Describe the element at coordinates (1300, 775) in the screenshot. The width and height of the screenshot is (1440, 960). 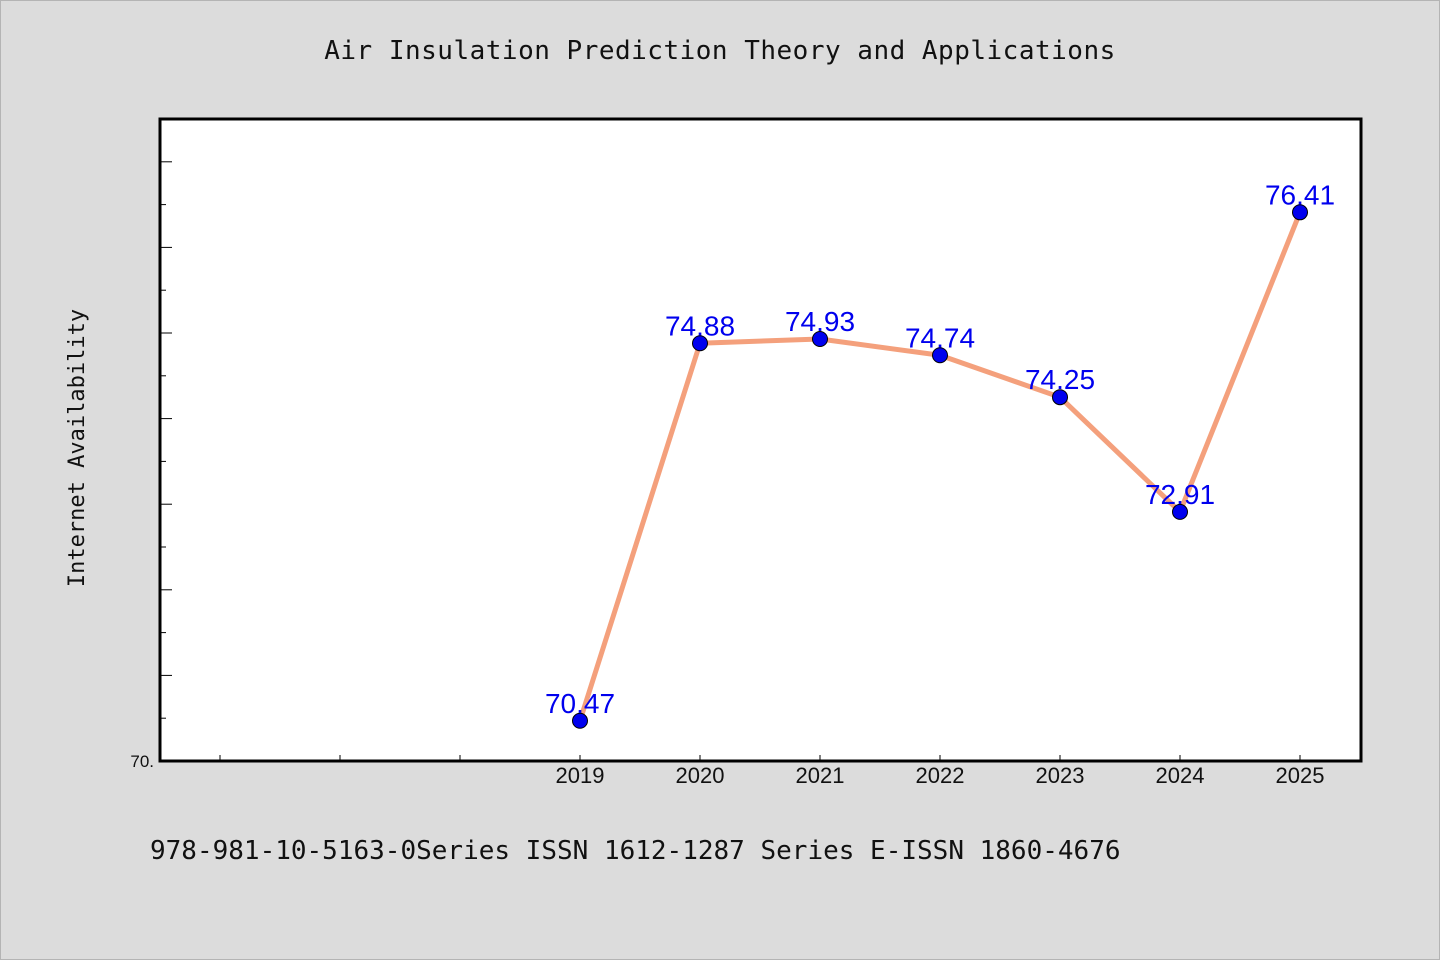
I see `x-tick-label: 2025` at that location.